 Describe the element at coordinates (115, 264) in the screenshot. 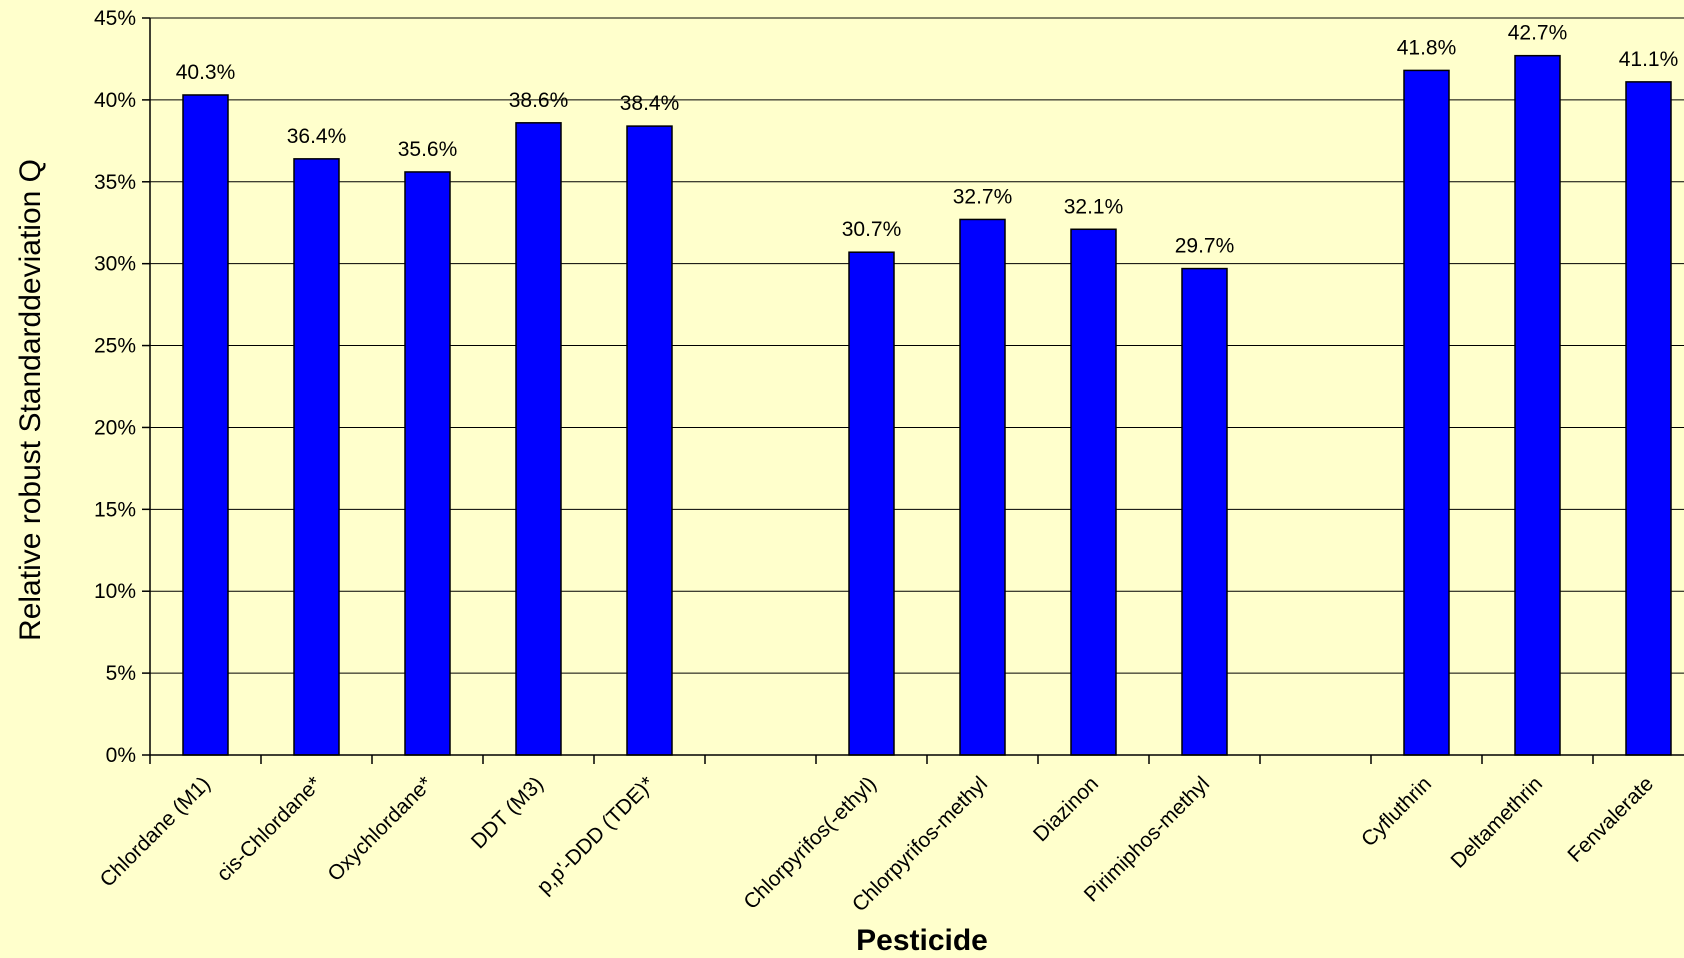

I see `y-tick-label: 30%` at that location.